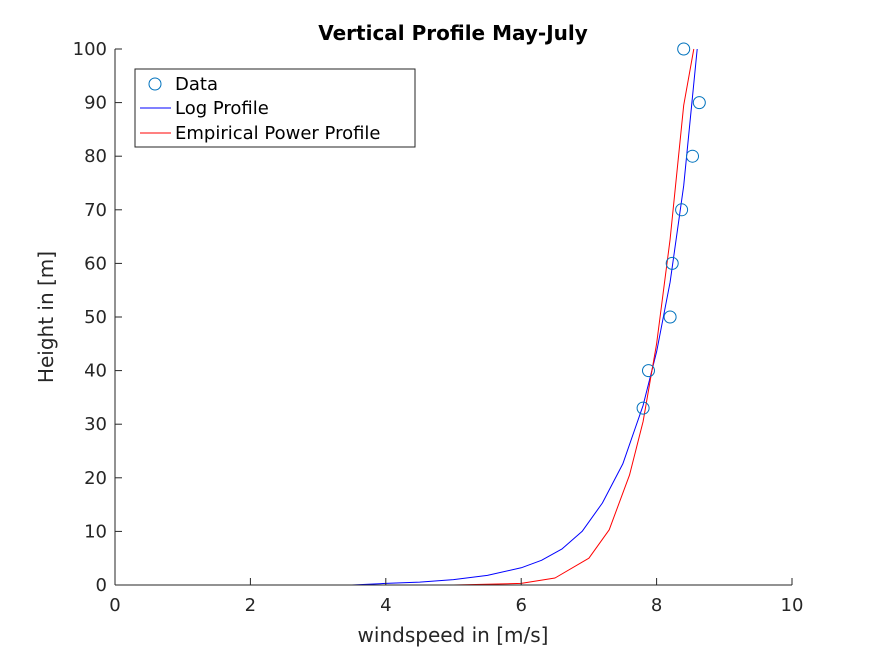 Image resolution: width=875 pixels, height=656 pixels. I want to click on x-tick-label: 4, so click(385, 605).